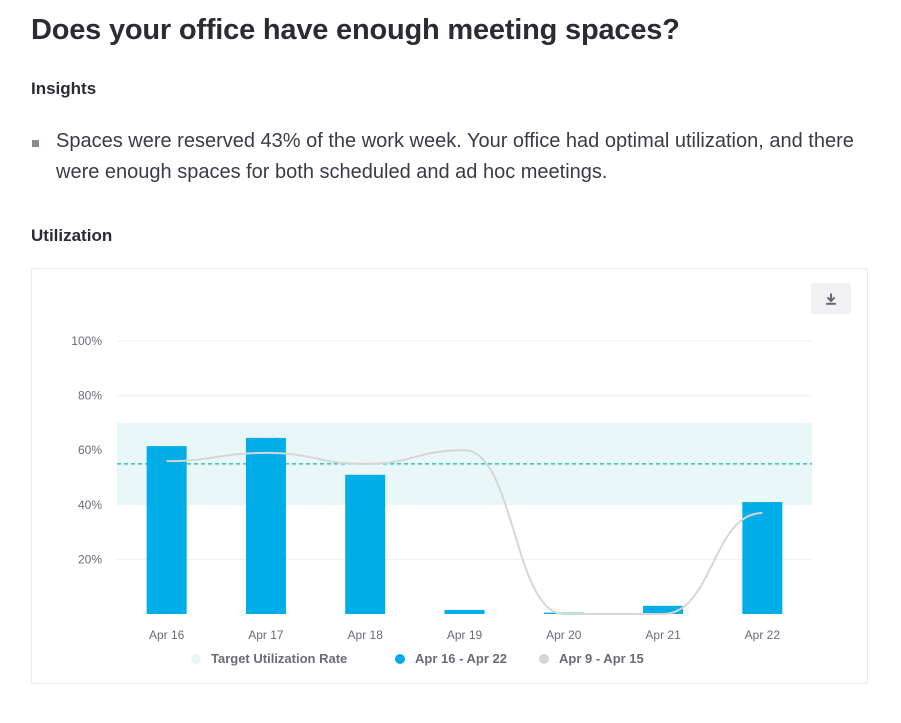 Image resolution: width=901 pixels, height=723 pixels. Describe the element at coordinates (366, 635) in the screenshot. I see `x-tick-label-apr-18: Apr 18` at that location.